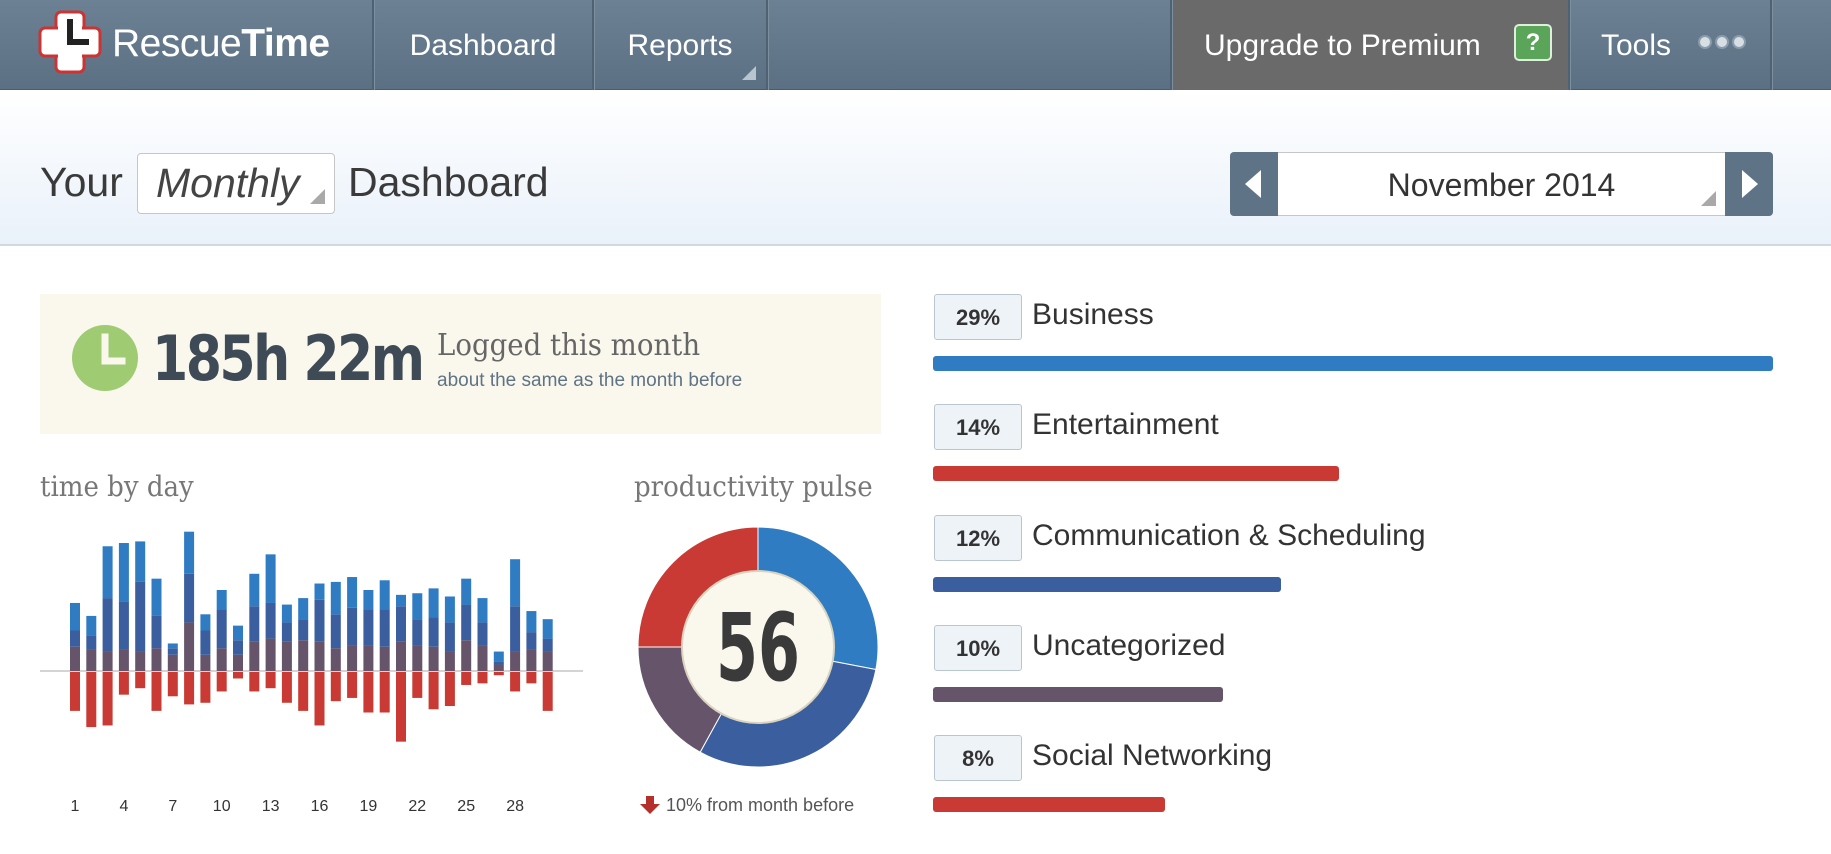  What do you see at coordinates (1749, 184) in the screenshot?
I see `next-month-button` at bounding box center [1749, 184].